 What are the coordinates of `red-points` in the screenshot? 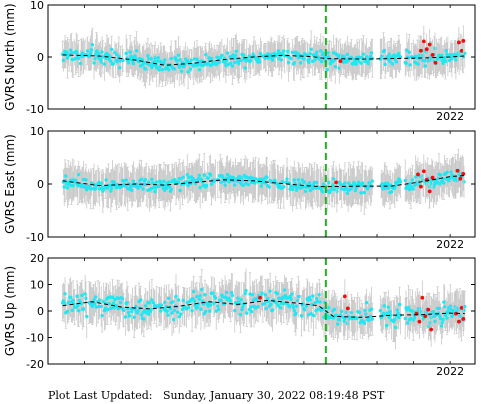 It's located at (362, 313).